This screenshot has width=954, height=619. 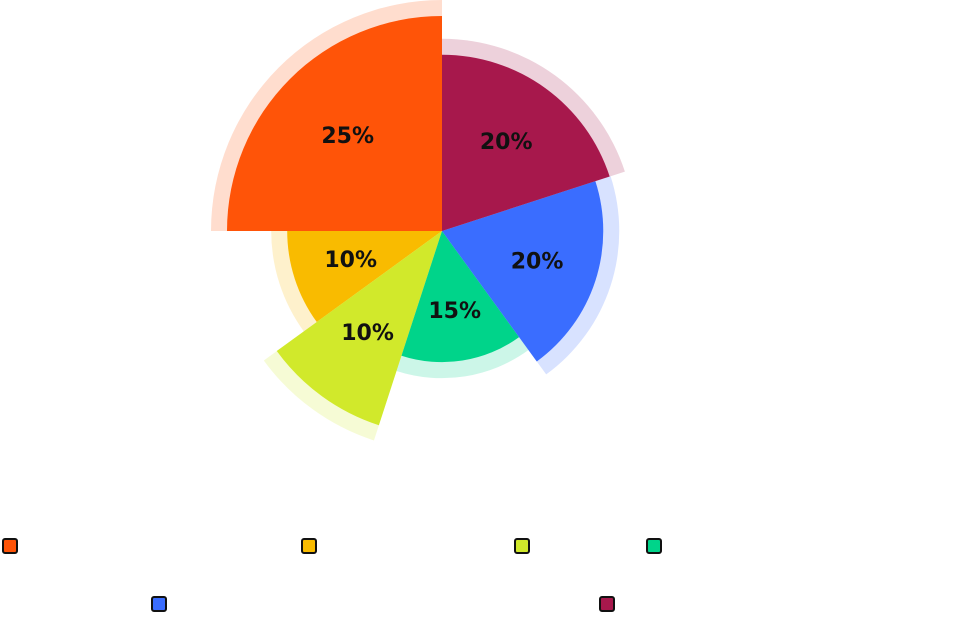 What do you see at coordinates (454, 311) in the screenshot?
I see `slice-percent-label: 15%` at bounding box center [454, 311].